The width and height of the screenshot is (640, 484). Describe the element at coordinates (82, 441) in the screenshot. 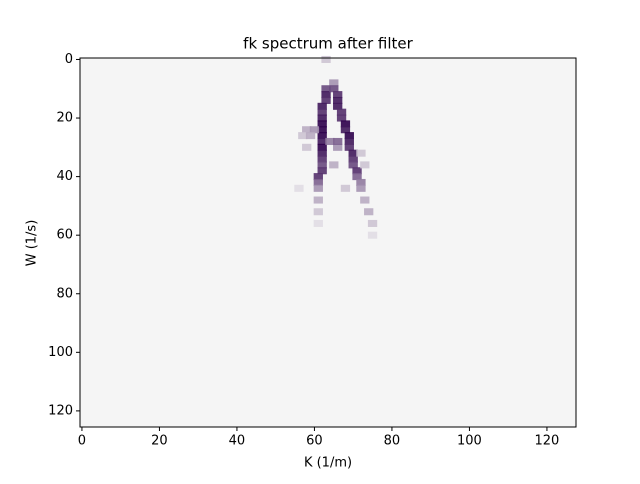

I see `x-tick-label: 0` at that location.